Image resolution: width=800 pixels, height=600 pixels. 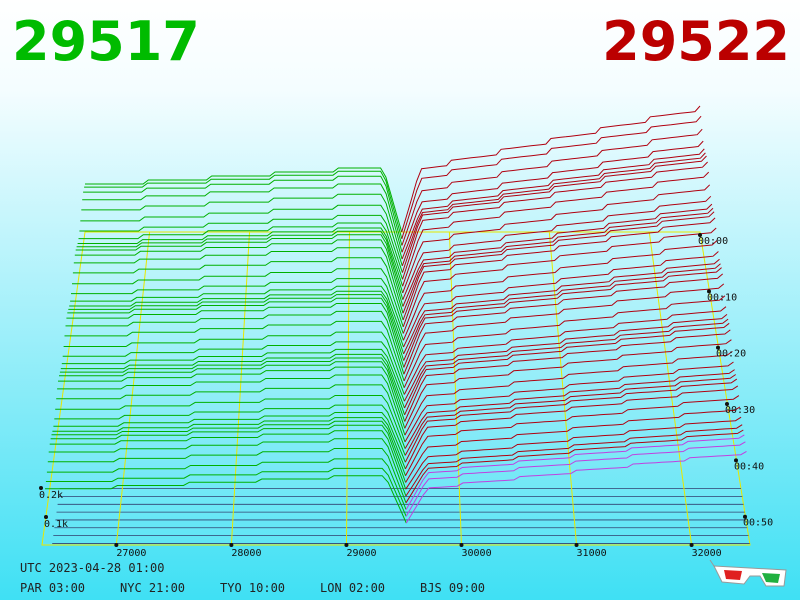 What do you see at coordinates (592, 553) in the screenshot?
I see `price-tick-label: 31000` at bounding box center [592, 553].